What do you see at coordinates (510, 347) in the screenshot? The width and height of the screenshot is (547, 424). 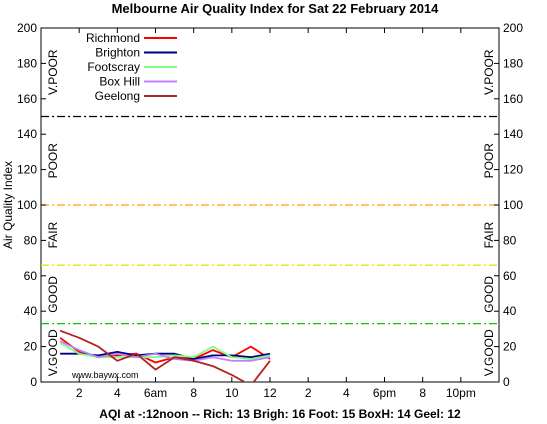 I see `y-tick-label-right: 20` at bounding box center [510, 347].